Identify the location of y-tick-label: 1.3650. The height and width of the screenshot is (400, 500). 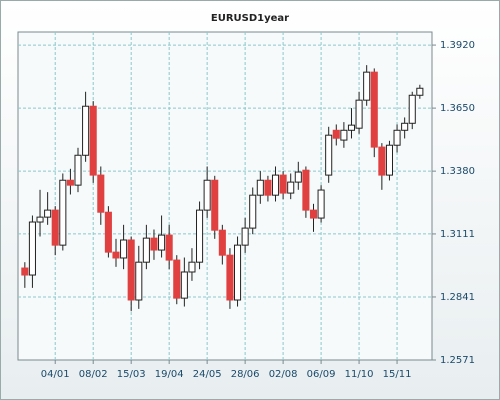
(457, 108).